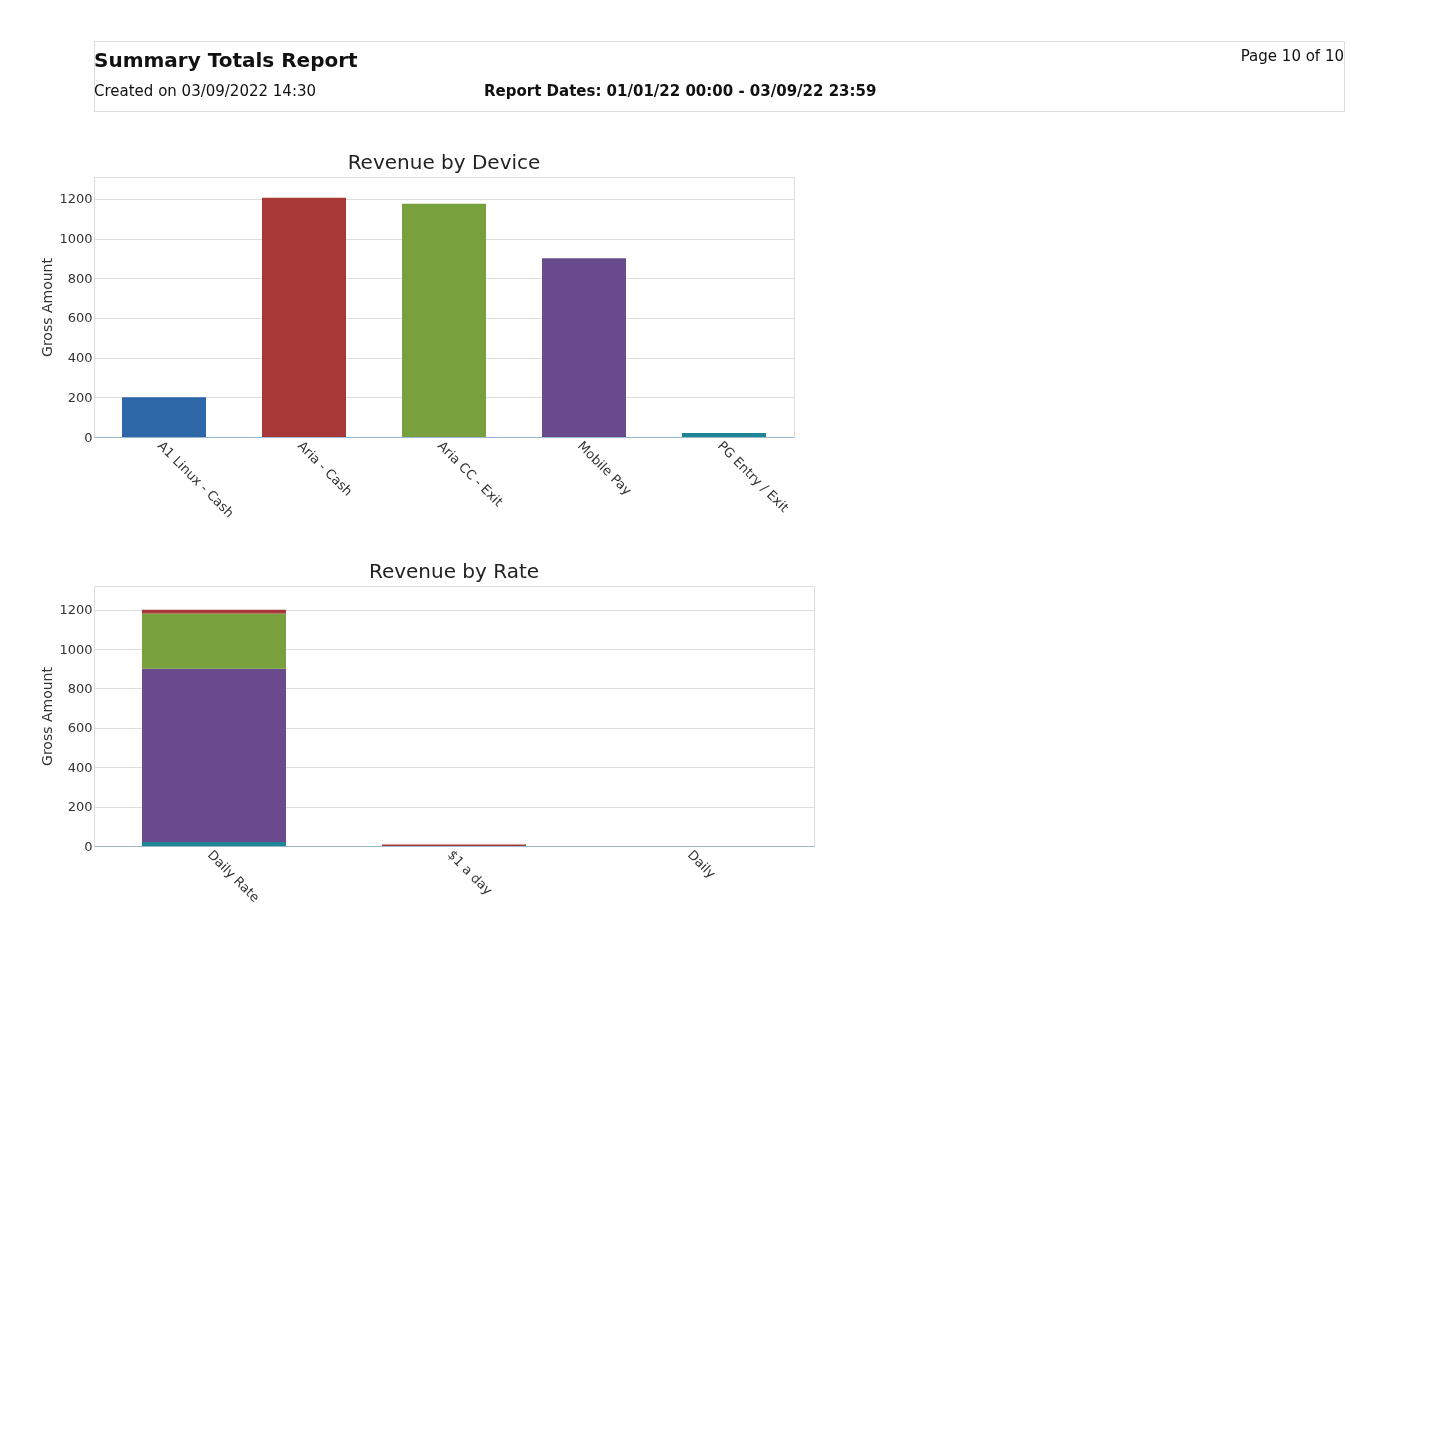 The width and height of the screenshot is (1453, 1429). What do you see at coordinates (680, 91) in the screenshot?
I see `text: Report Dates: 01/01/22 00:00 - 03/09/22 23:59` at bounding box center [680, 91].